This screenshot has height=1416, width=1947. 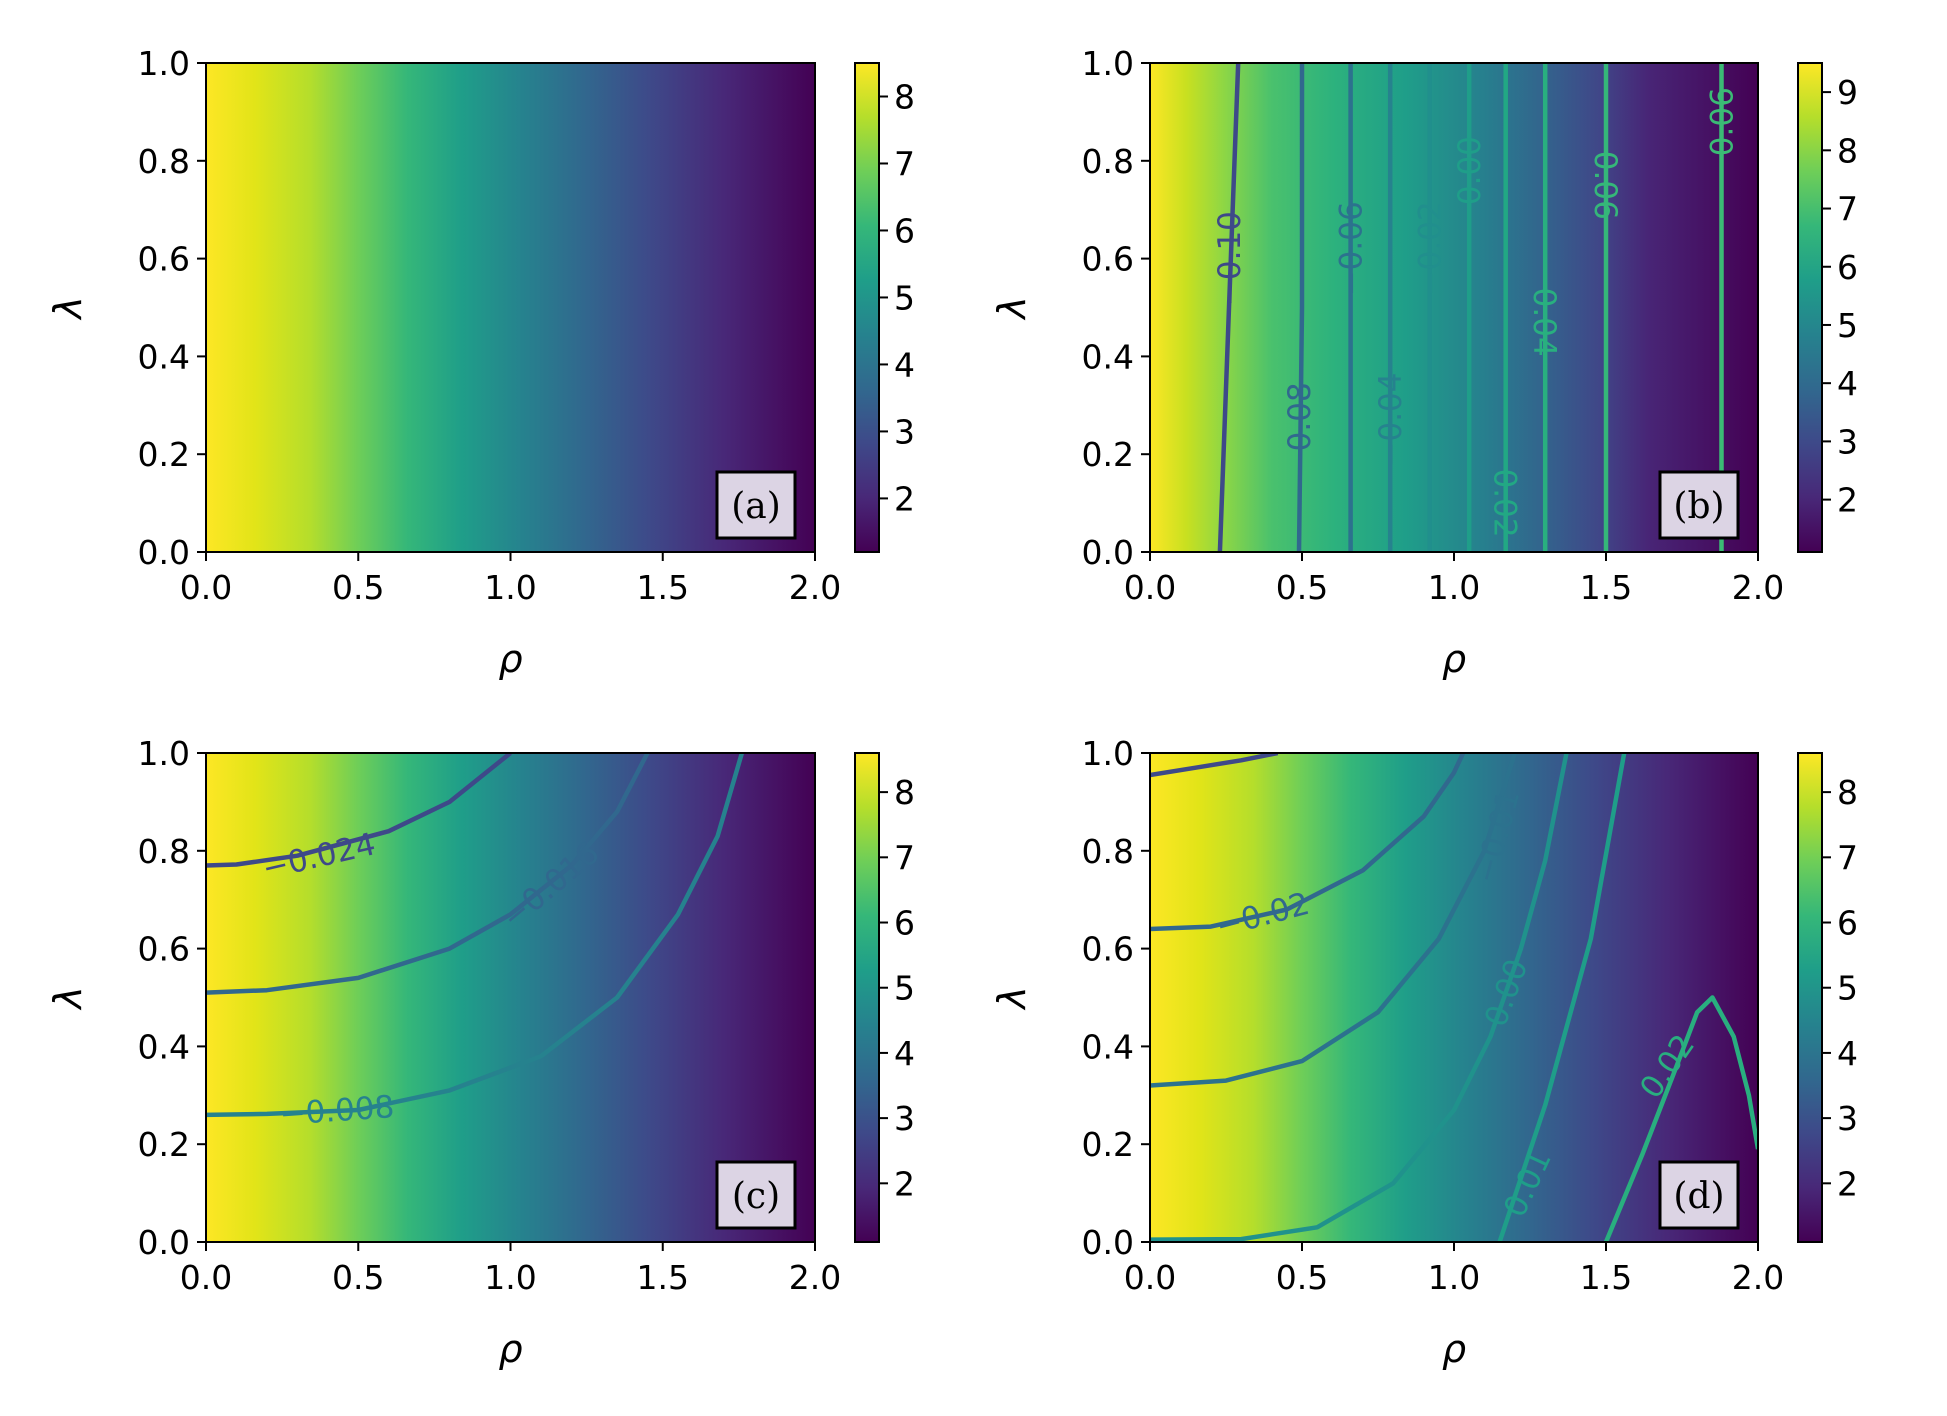 I want to click on contour-label-text: −0.008, so click(x=336, y=1111).